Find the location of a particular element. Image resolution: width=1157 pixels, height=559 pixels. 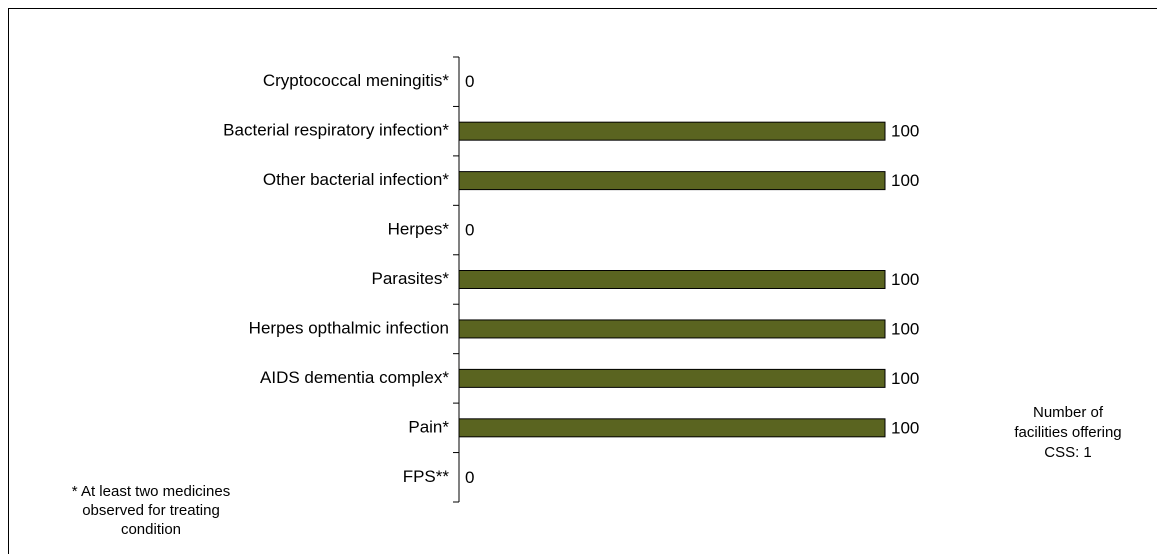

footnote: condition is located at coordinates (151, 529).